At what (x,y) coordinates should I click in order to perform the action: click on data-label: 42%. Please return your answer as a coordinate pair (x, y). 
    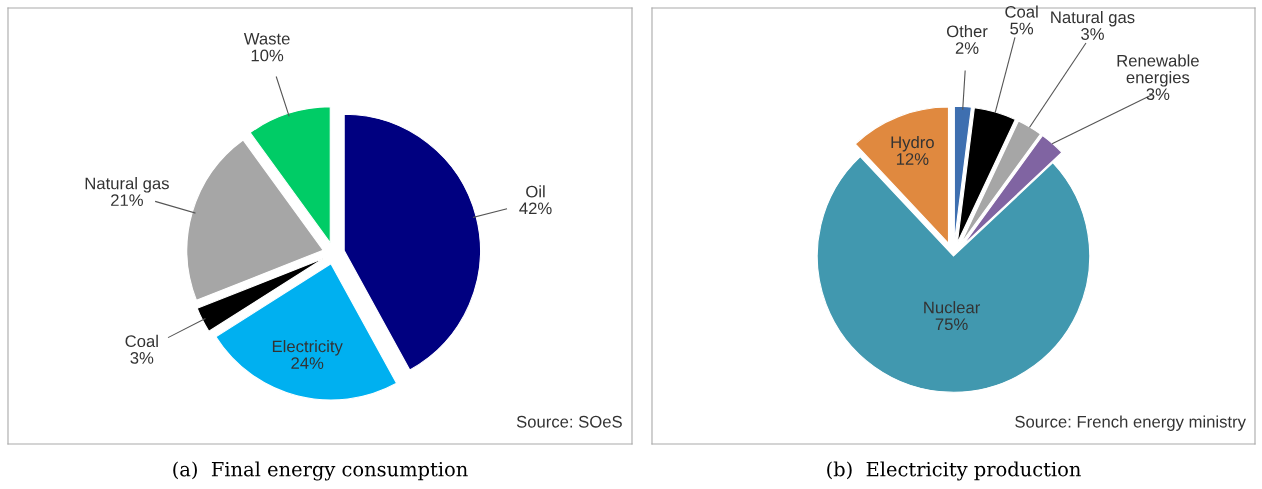
    Looking at the image, I should click on (535, 208).